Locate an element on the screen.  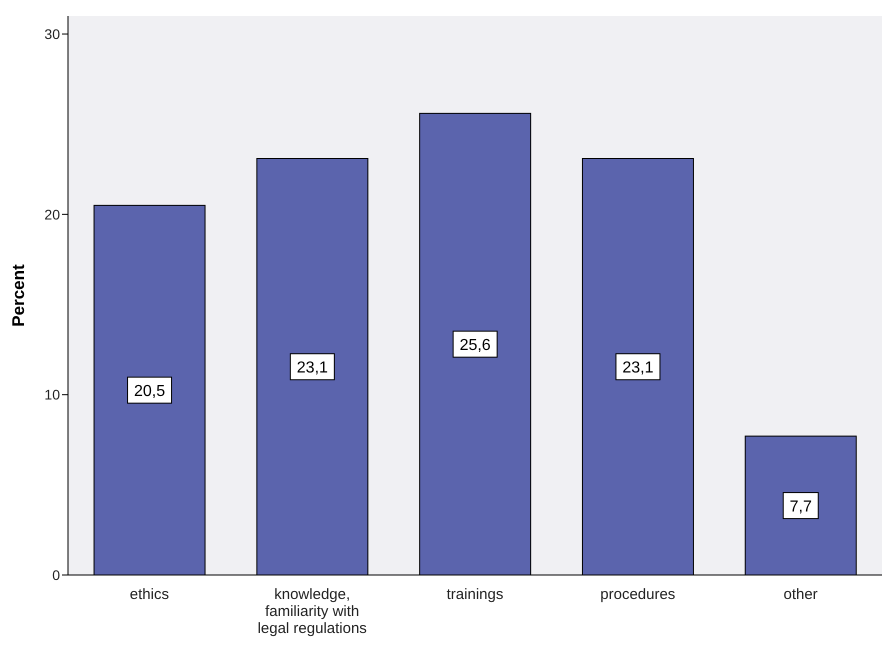
data-label: 25,6 is located at coordinates (475, 345).